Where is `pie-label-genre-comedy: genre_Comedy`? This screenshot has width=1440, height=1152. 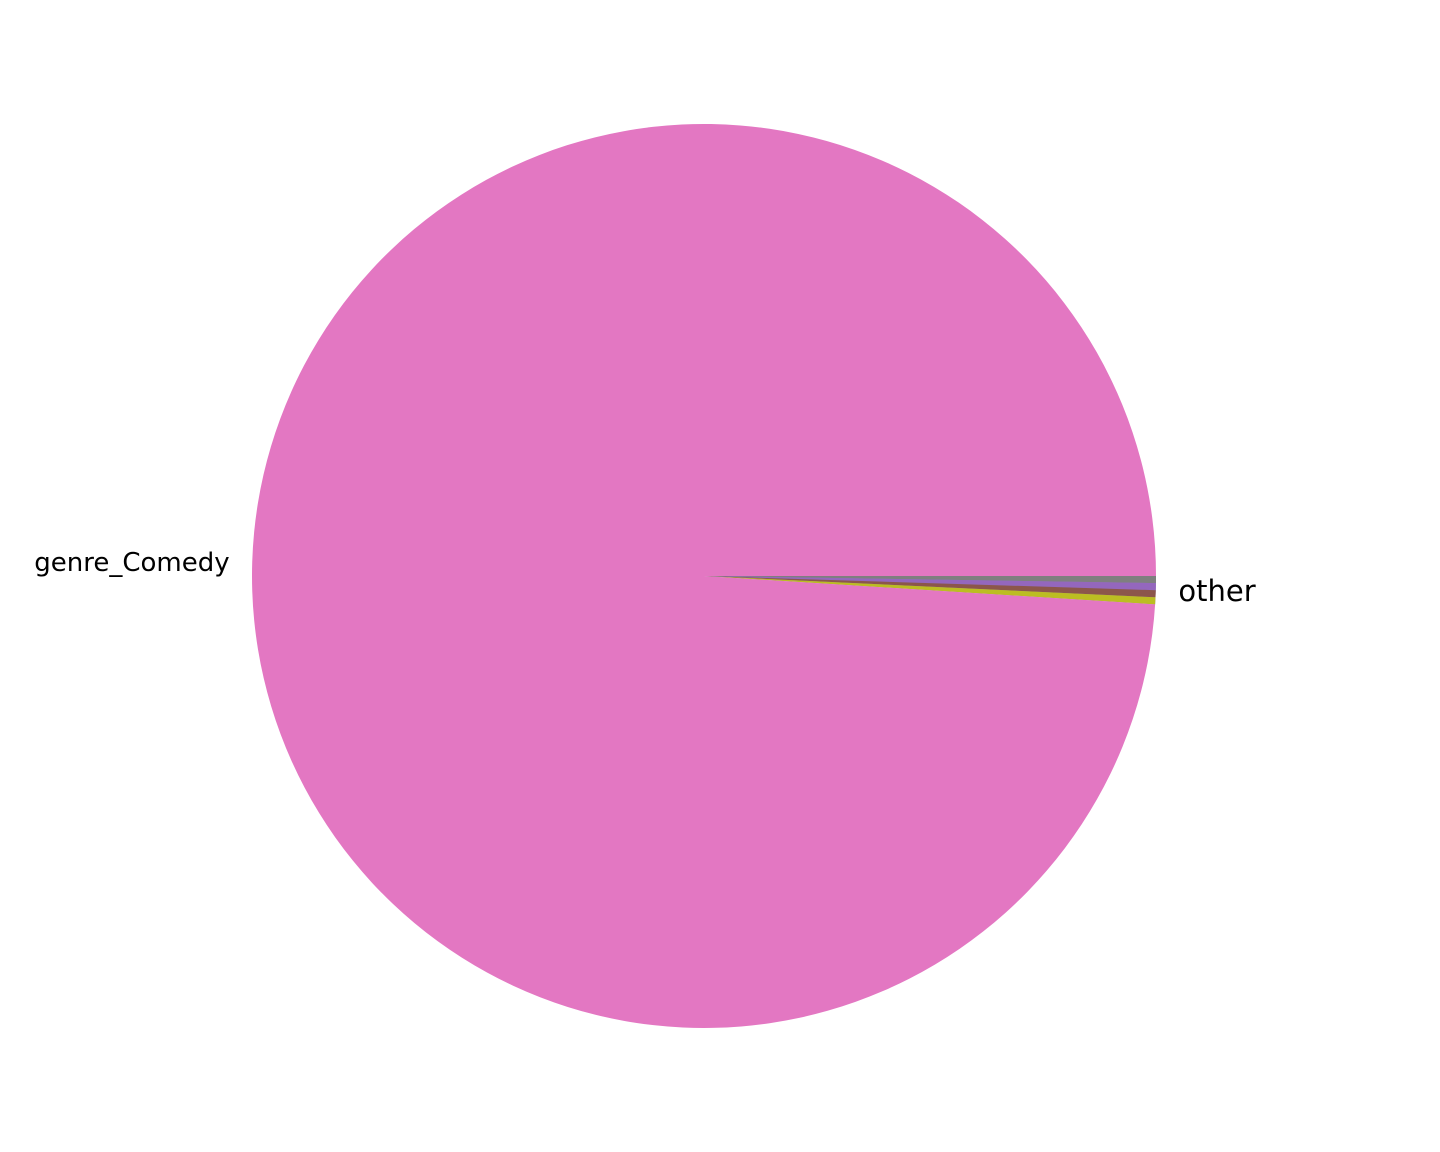
pie-label-genre-comedy: genre_Comedy is located at coordinates (131, 563).